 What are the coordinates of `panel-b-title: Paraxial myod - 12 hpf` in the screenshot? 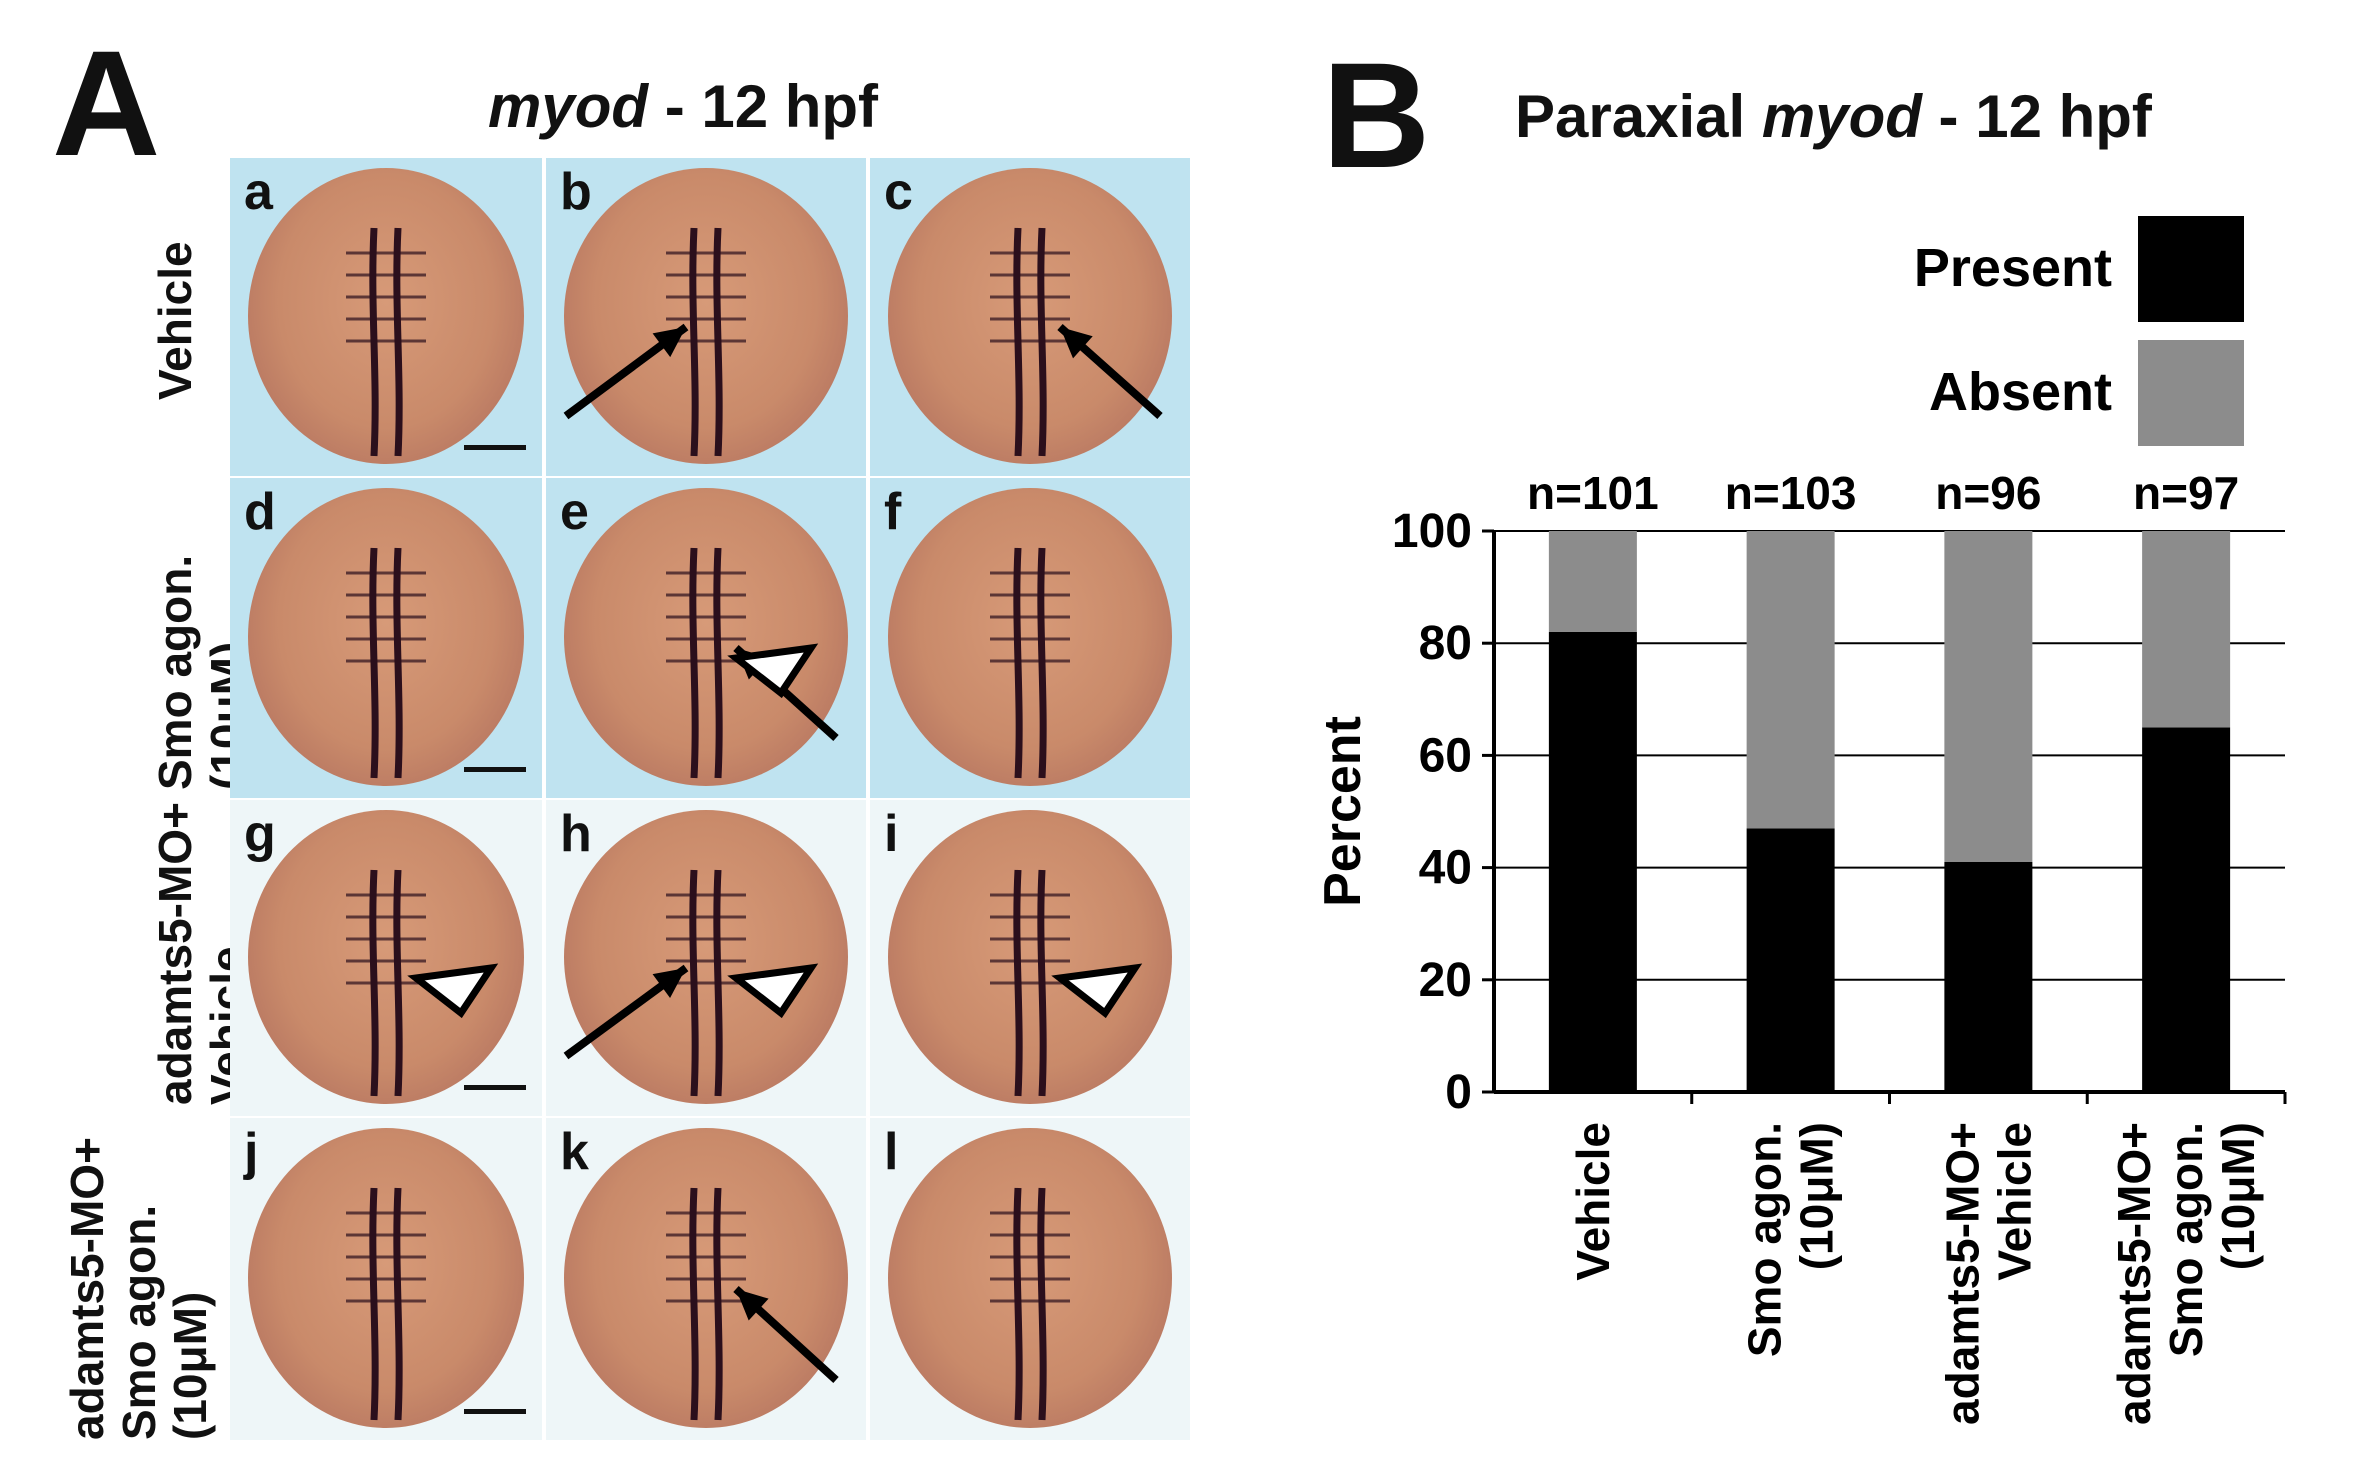 It's located at (1833, 116).